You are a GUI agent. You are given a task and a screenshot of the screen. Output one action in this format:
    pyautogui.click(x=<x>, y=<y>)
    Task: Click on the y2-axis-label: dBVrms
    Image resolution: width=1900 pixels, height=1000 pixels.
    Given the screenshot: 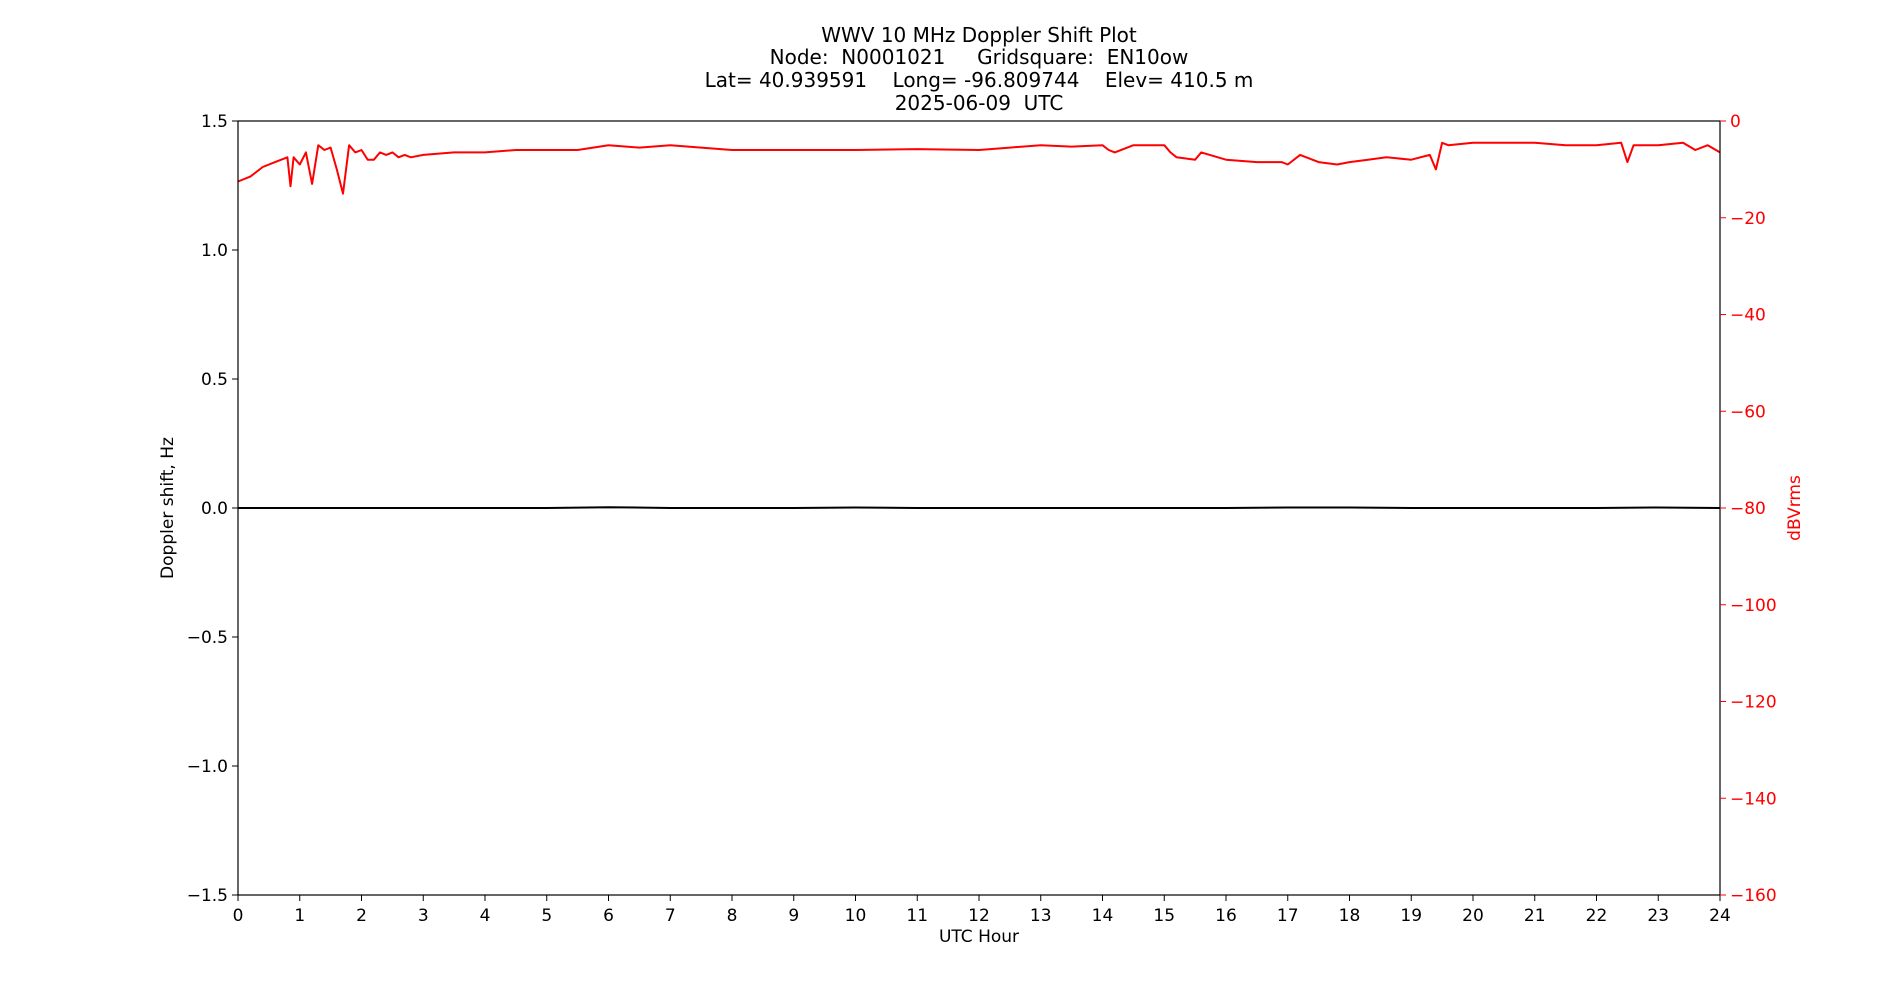 What is the action you would take?
    pyautogui.click(x=1795, y=508)
    